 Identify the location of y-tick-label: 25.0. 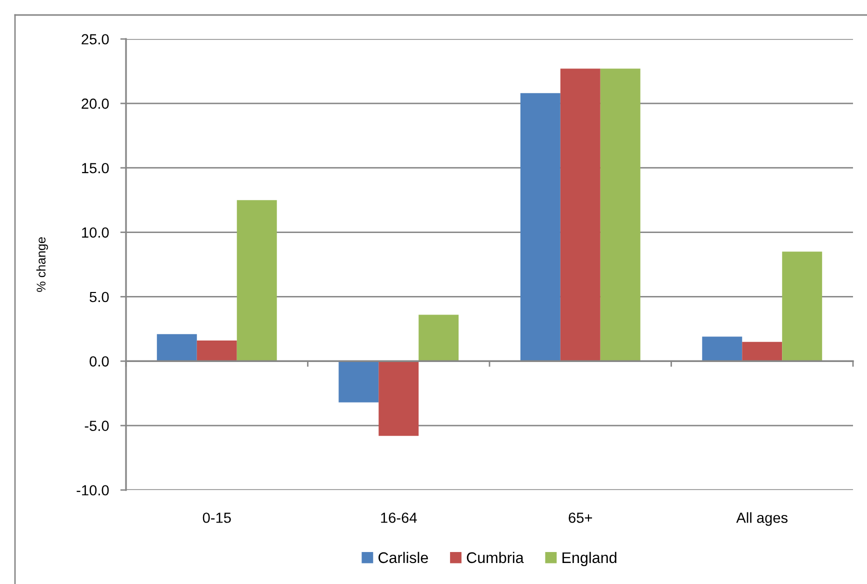
(95, 39).